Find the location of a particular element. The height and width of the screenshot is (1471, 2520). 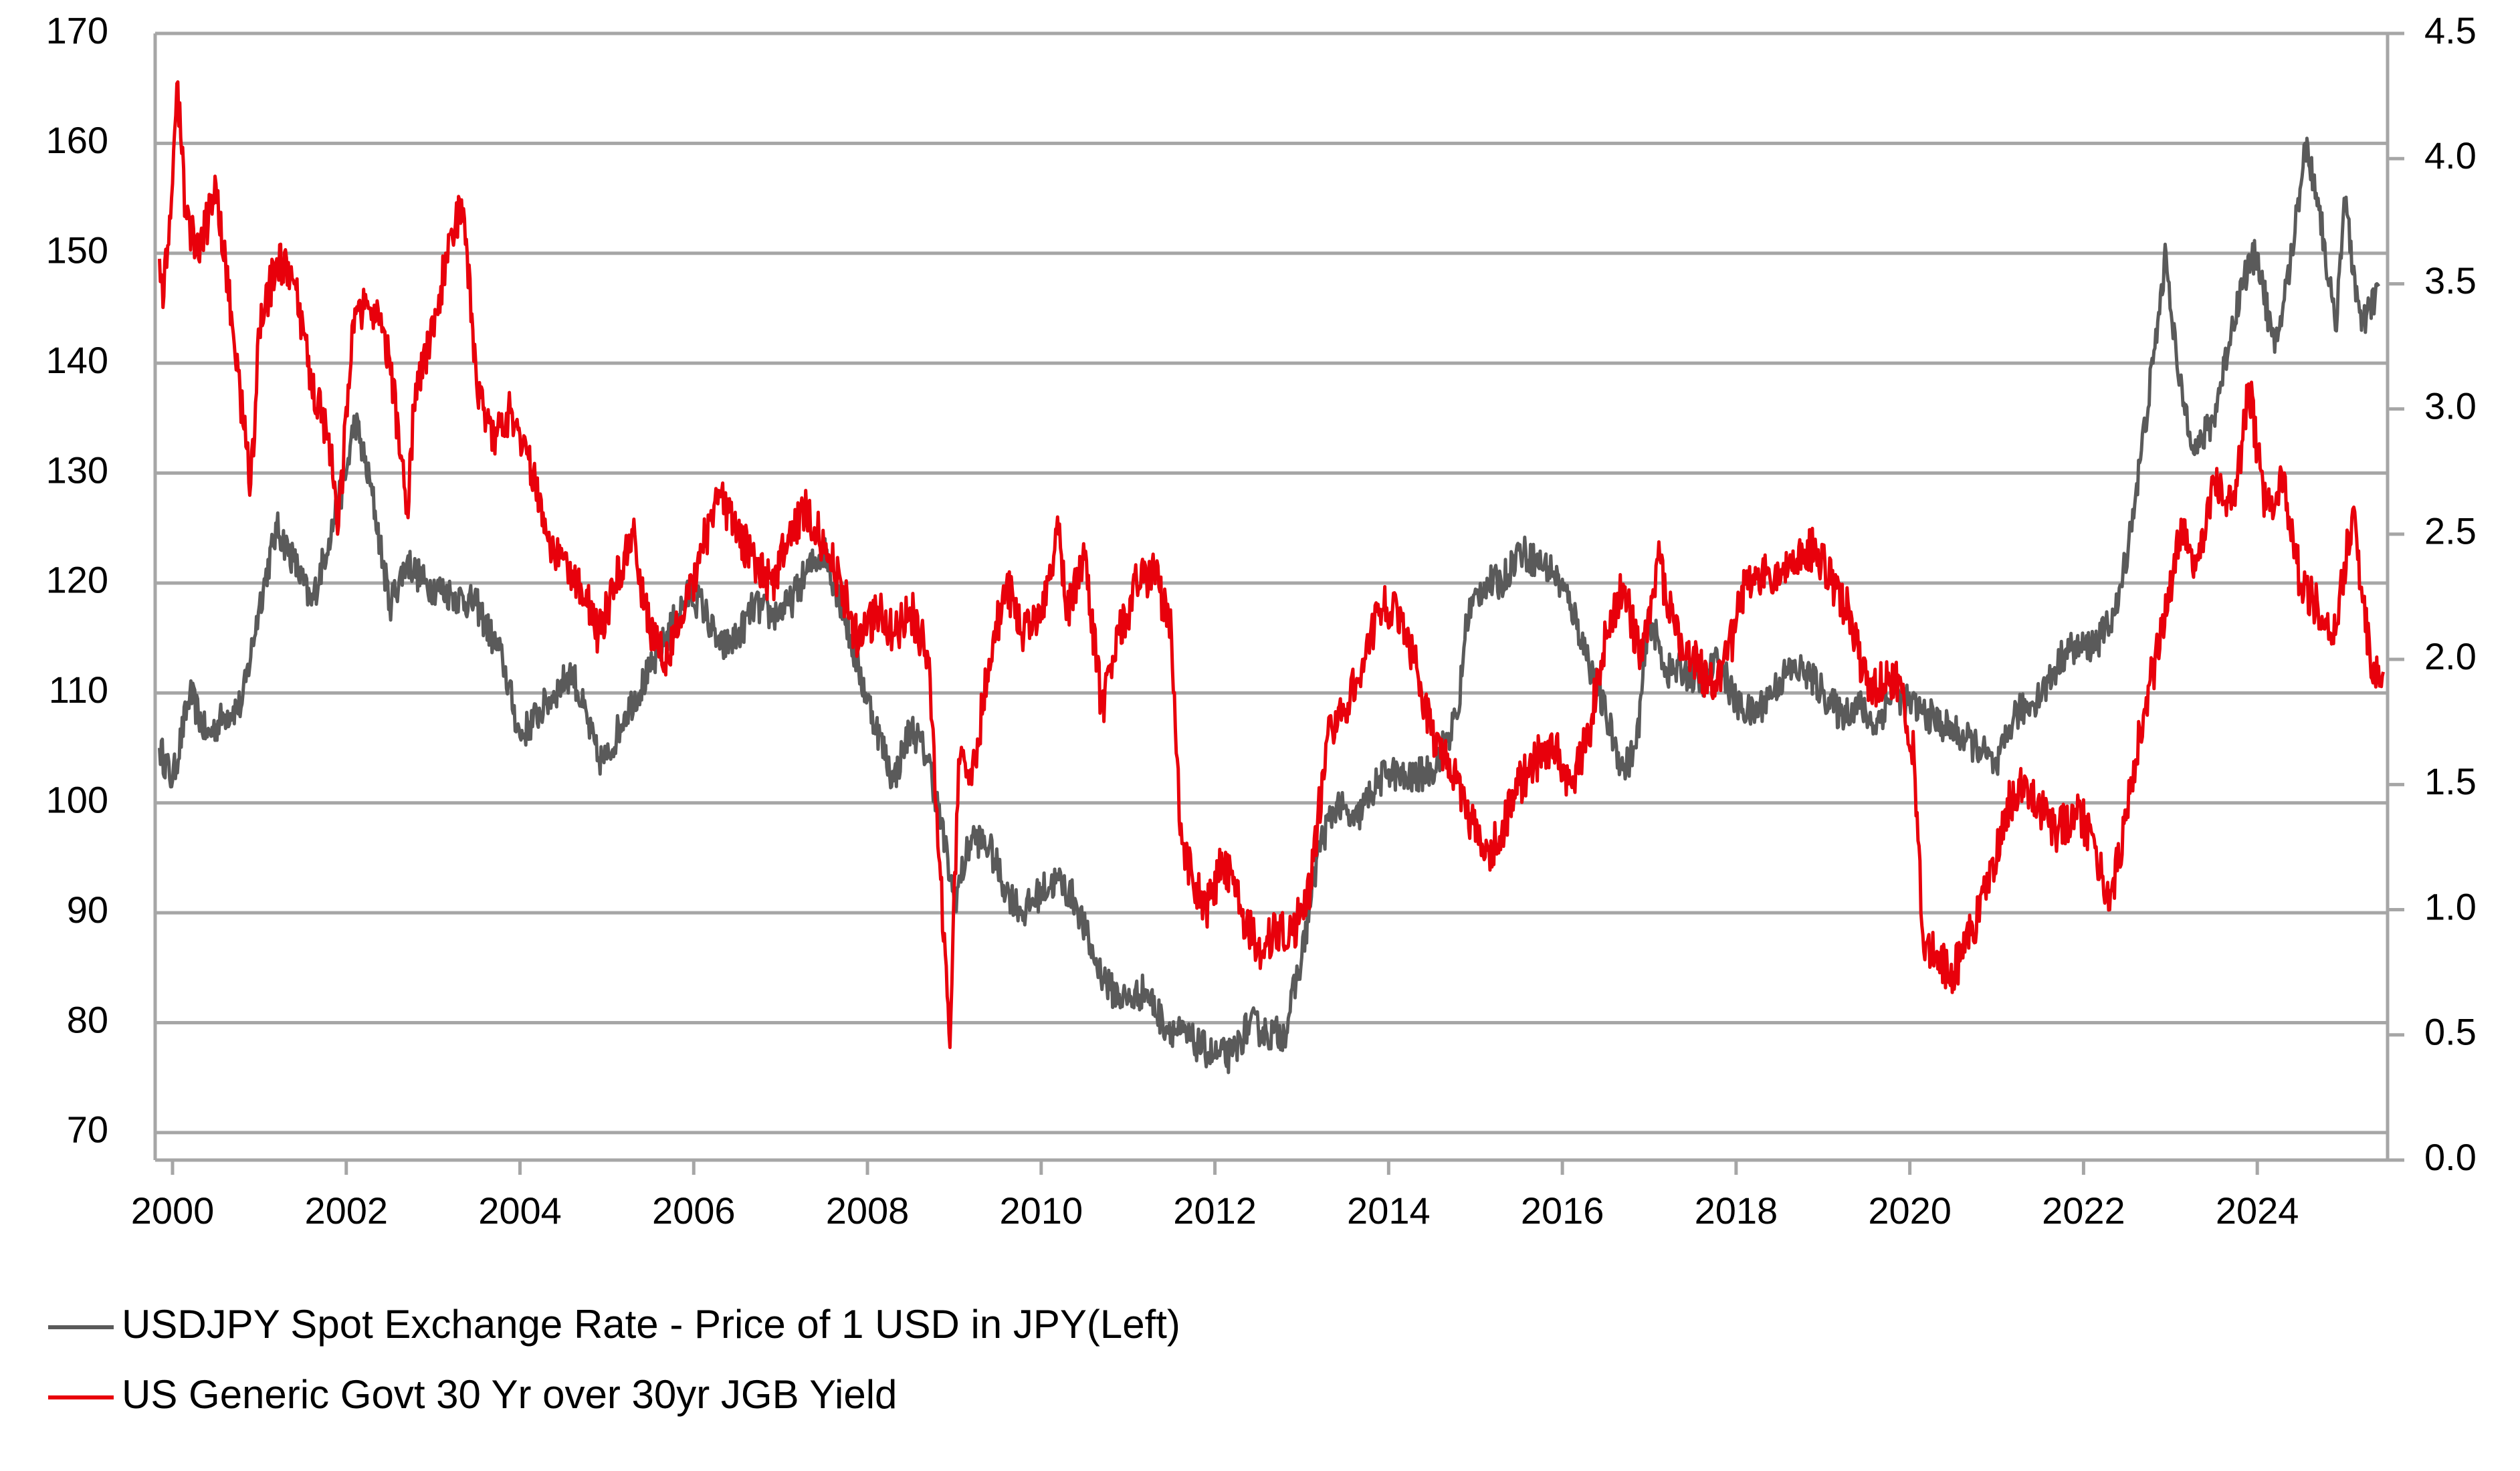

x-tick-label: 2018 is located at coordinates (1736, 1211).